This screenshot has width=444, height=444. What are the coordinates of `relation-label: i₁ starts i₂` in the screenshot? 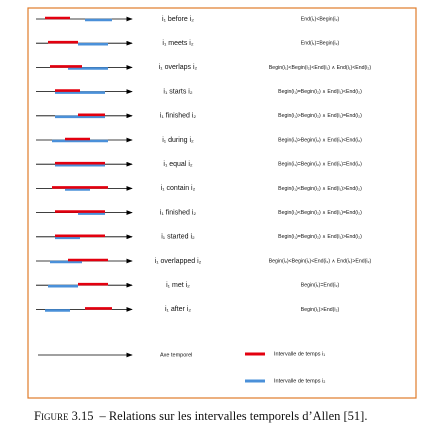 It's located at (177, 91).